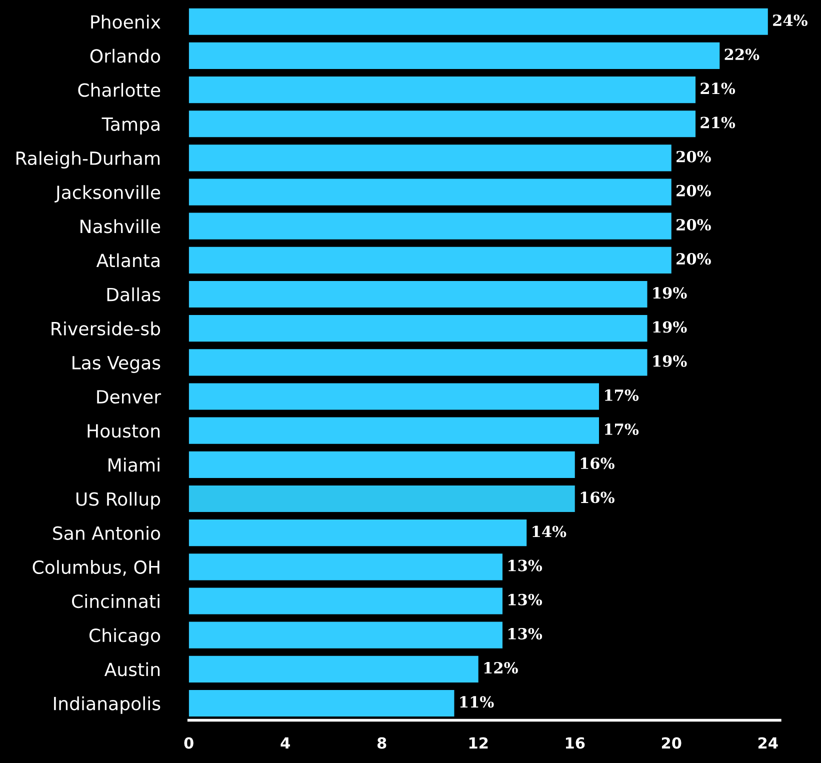 This screenshot has height=763, width=821. What do you see at coordinates (128, 260) in the screenshot?
I see `y-tick-label: Atlanta` at bounding box center [128, 260].